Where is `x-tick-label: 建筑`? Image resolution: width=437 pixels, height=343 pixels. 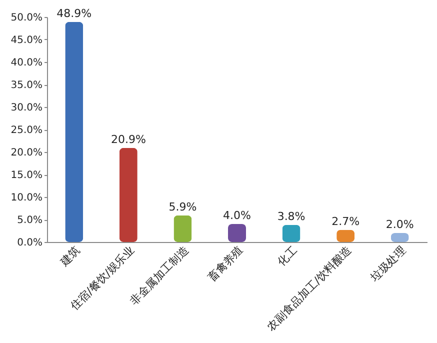
x-tick-label: 建筑 is located at coordinates (70, 257).